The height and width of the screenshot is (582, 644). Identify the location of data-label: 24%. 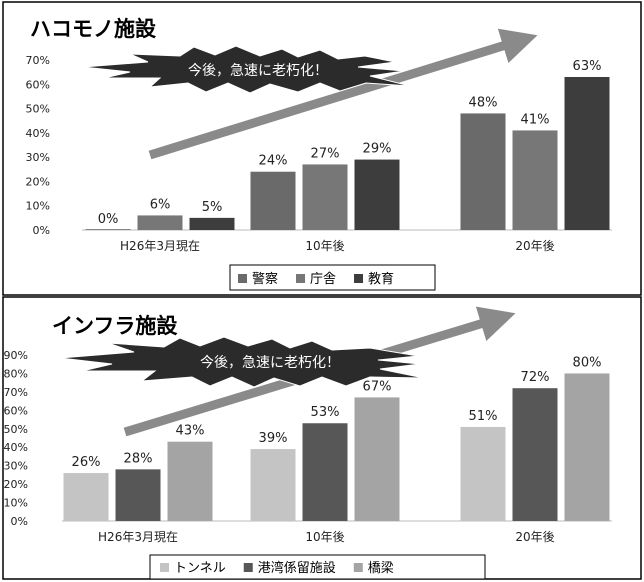
(273, 161).